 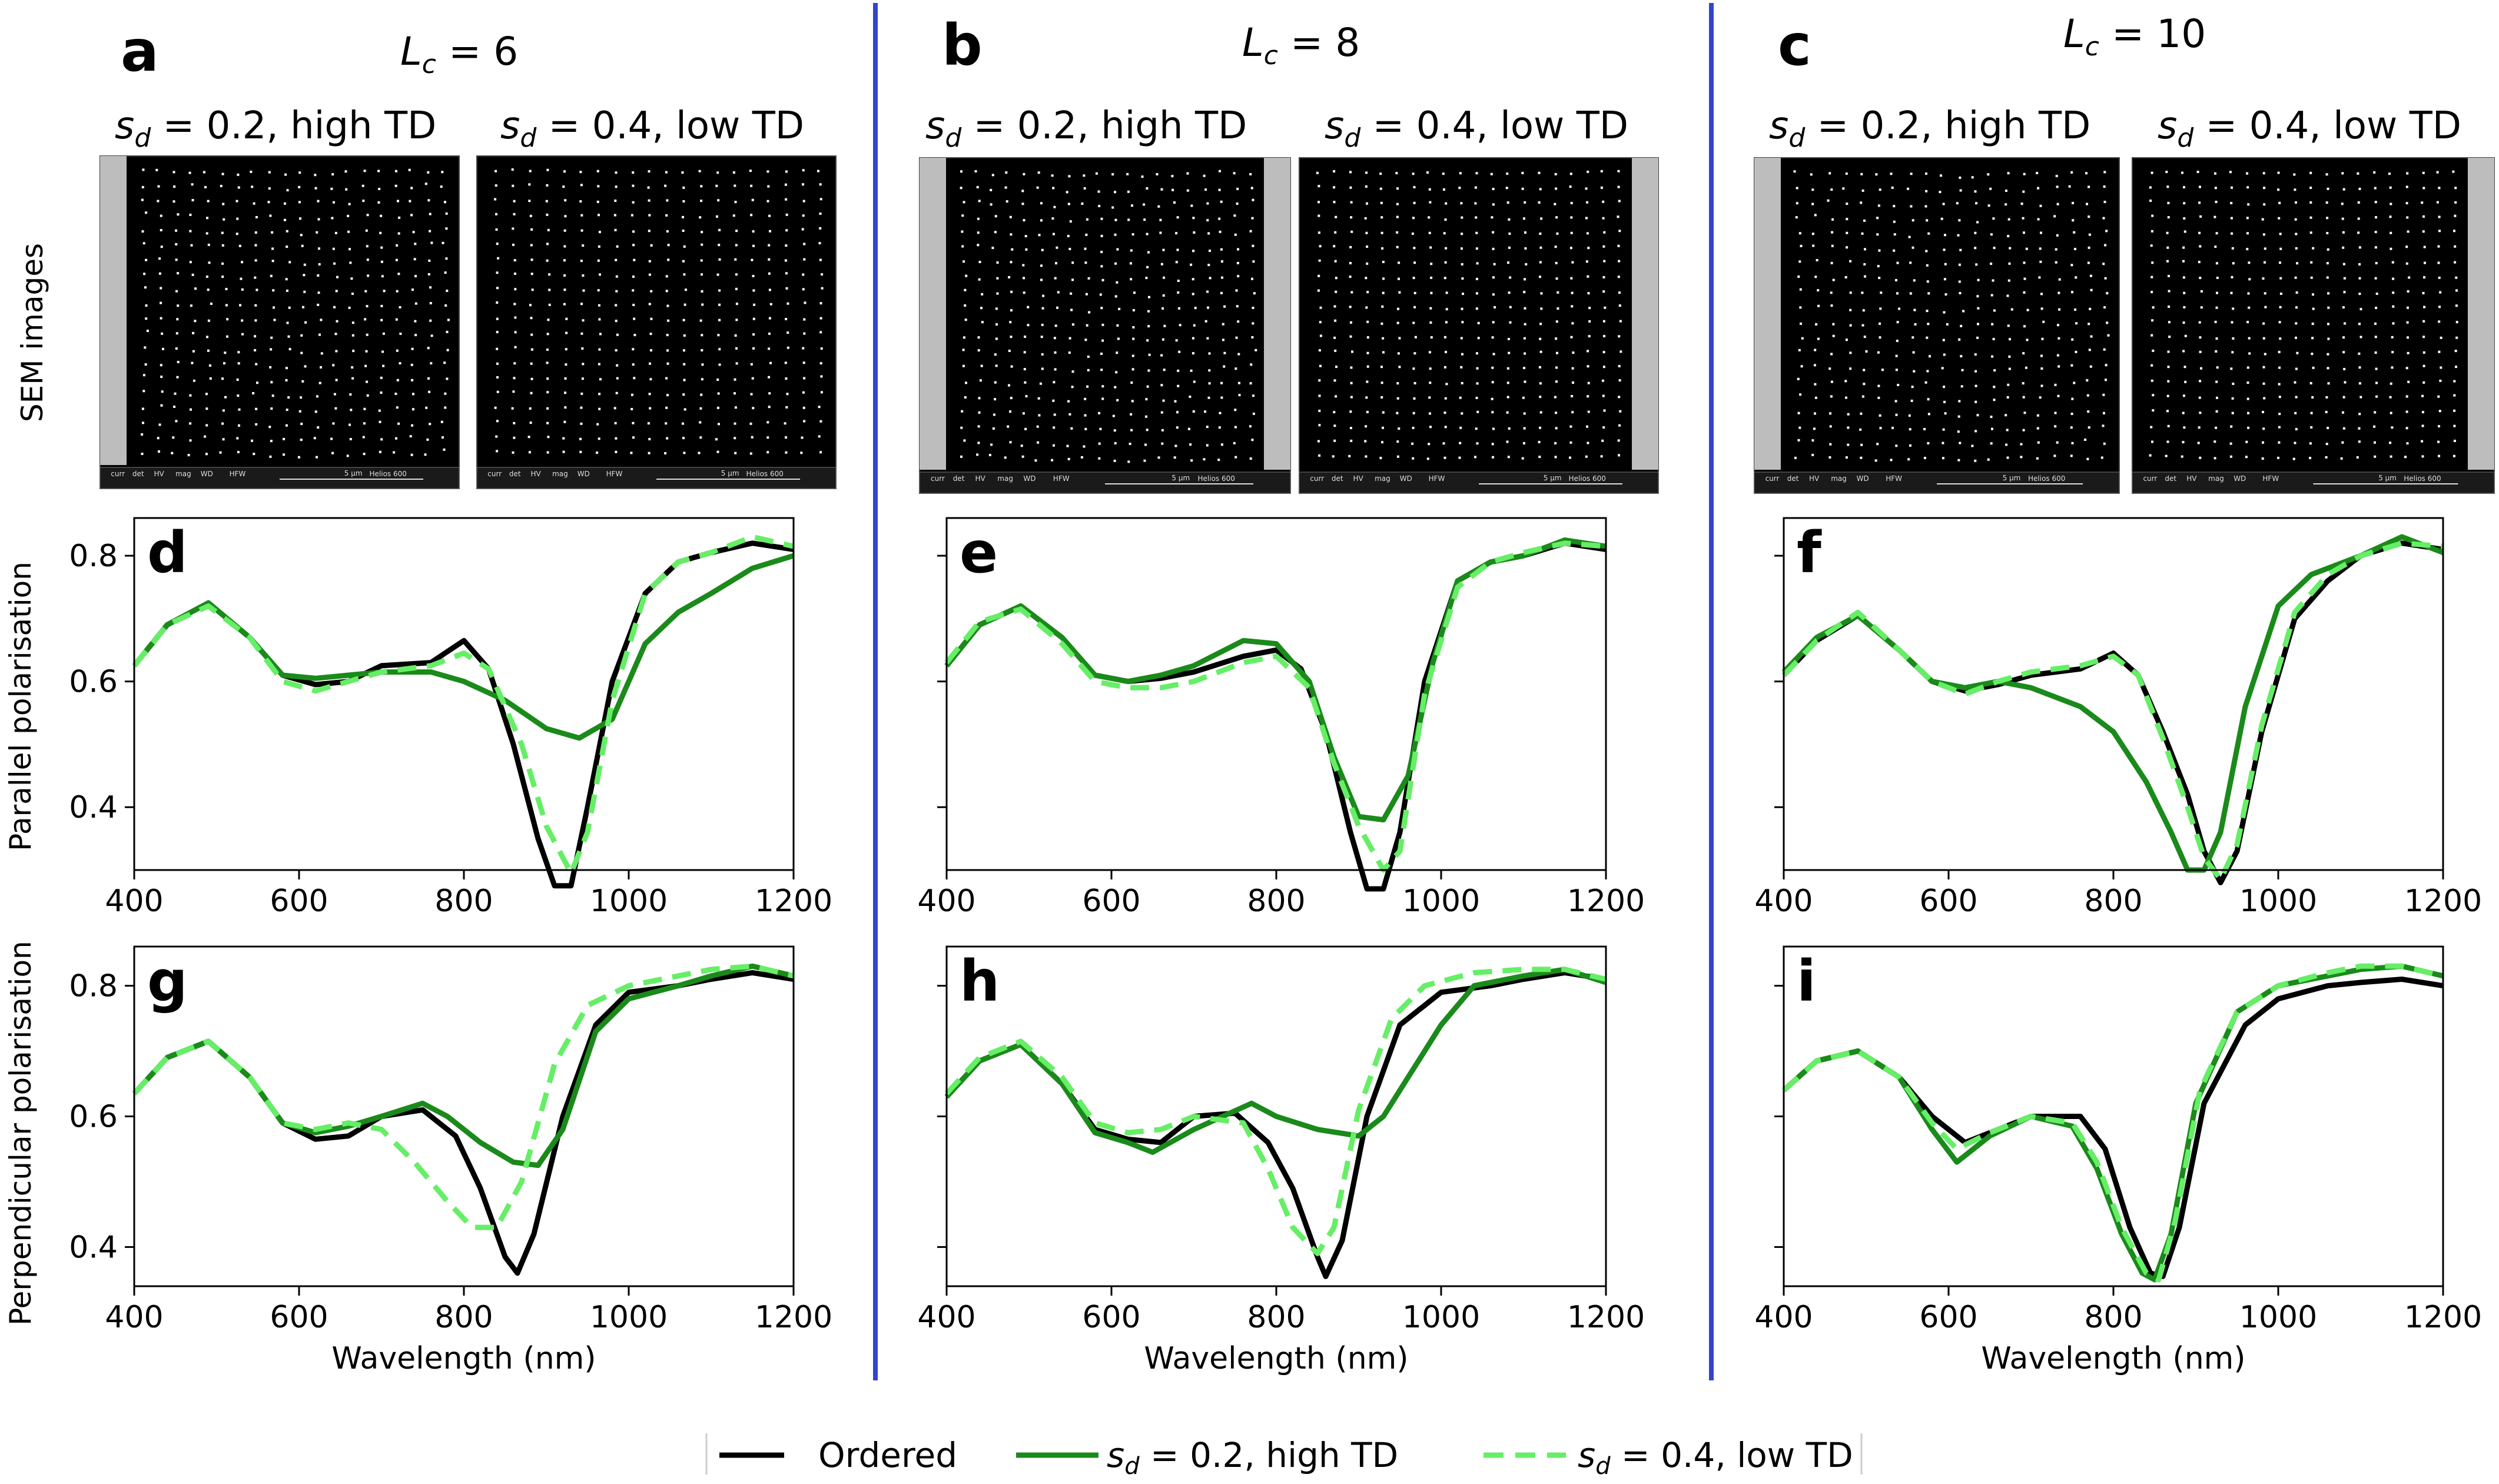 I want to click on x-axis-label: Wavelength (nm), so click(x=1276, y=1358).